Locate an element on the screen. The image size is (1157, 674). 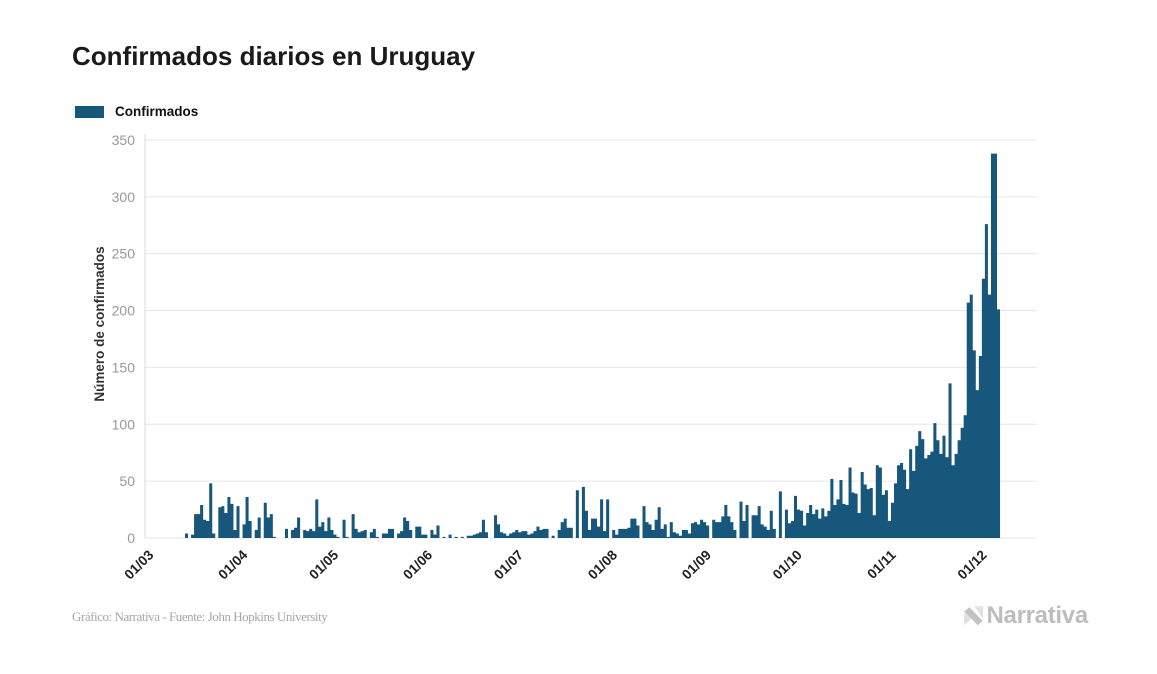
svg-text: 100 is located at coordinates (124, 424).